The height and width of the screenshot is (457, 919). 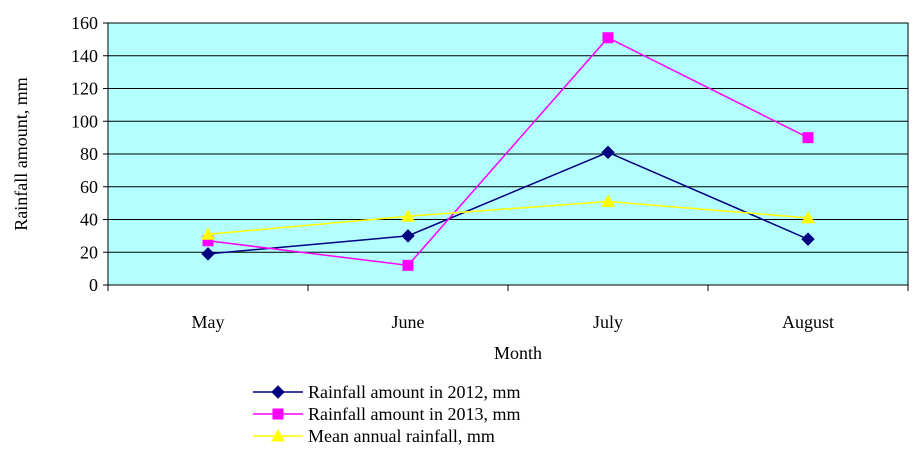 What do you see at coordinates (508, 308) in the screenshot?
I see `x-axis-ticks: May June July August` at bounding box center [508, 308].